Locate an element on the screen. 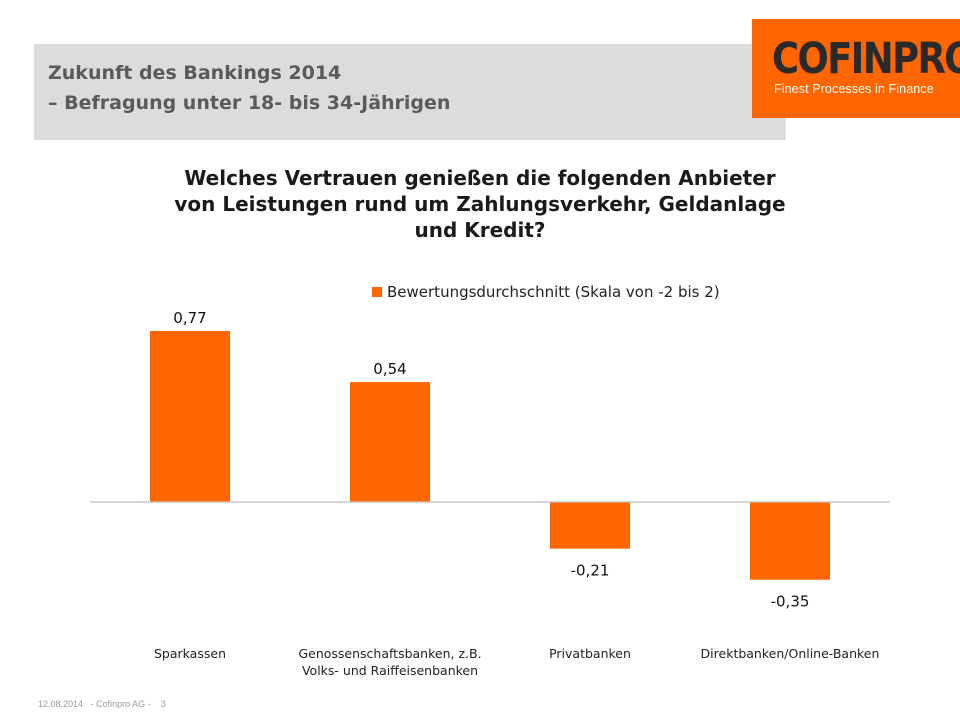  category-label: Genossenschaftsbanken, z.B. is located at coordinates (389, 653).